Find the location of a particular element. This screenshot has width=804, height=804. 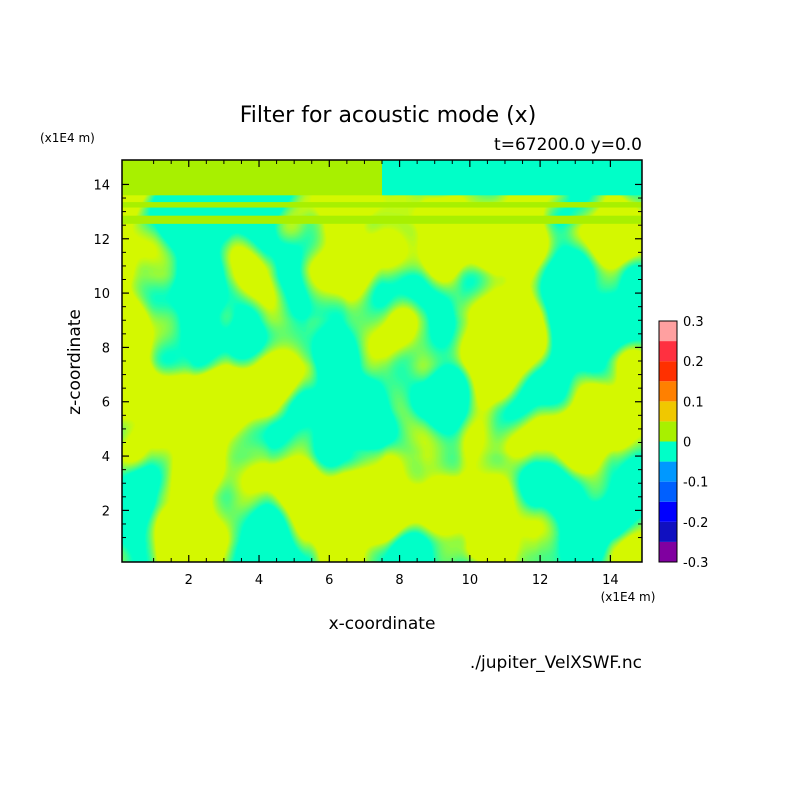

x-axis-label: x-coordinate is located at coordinates (382, 624).